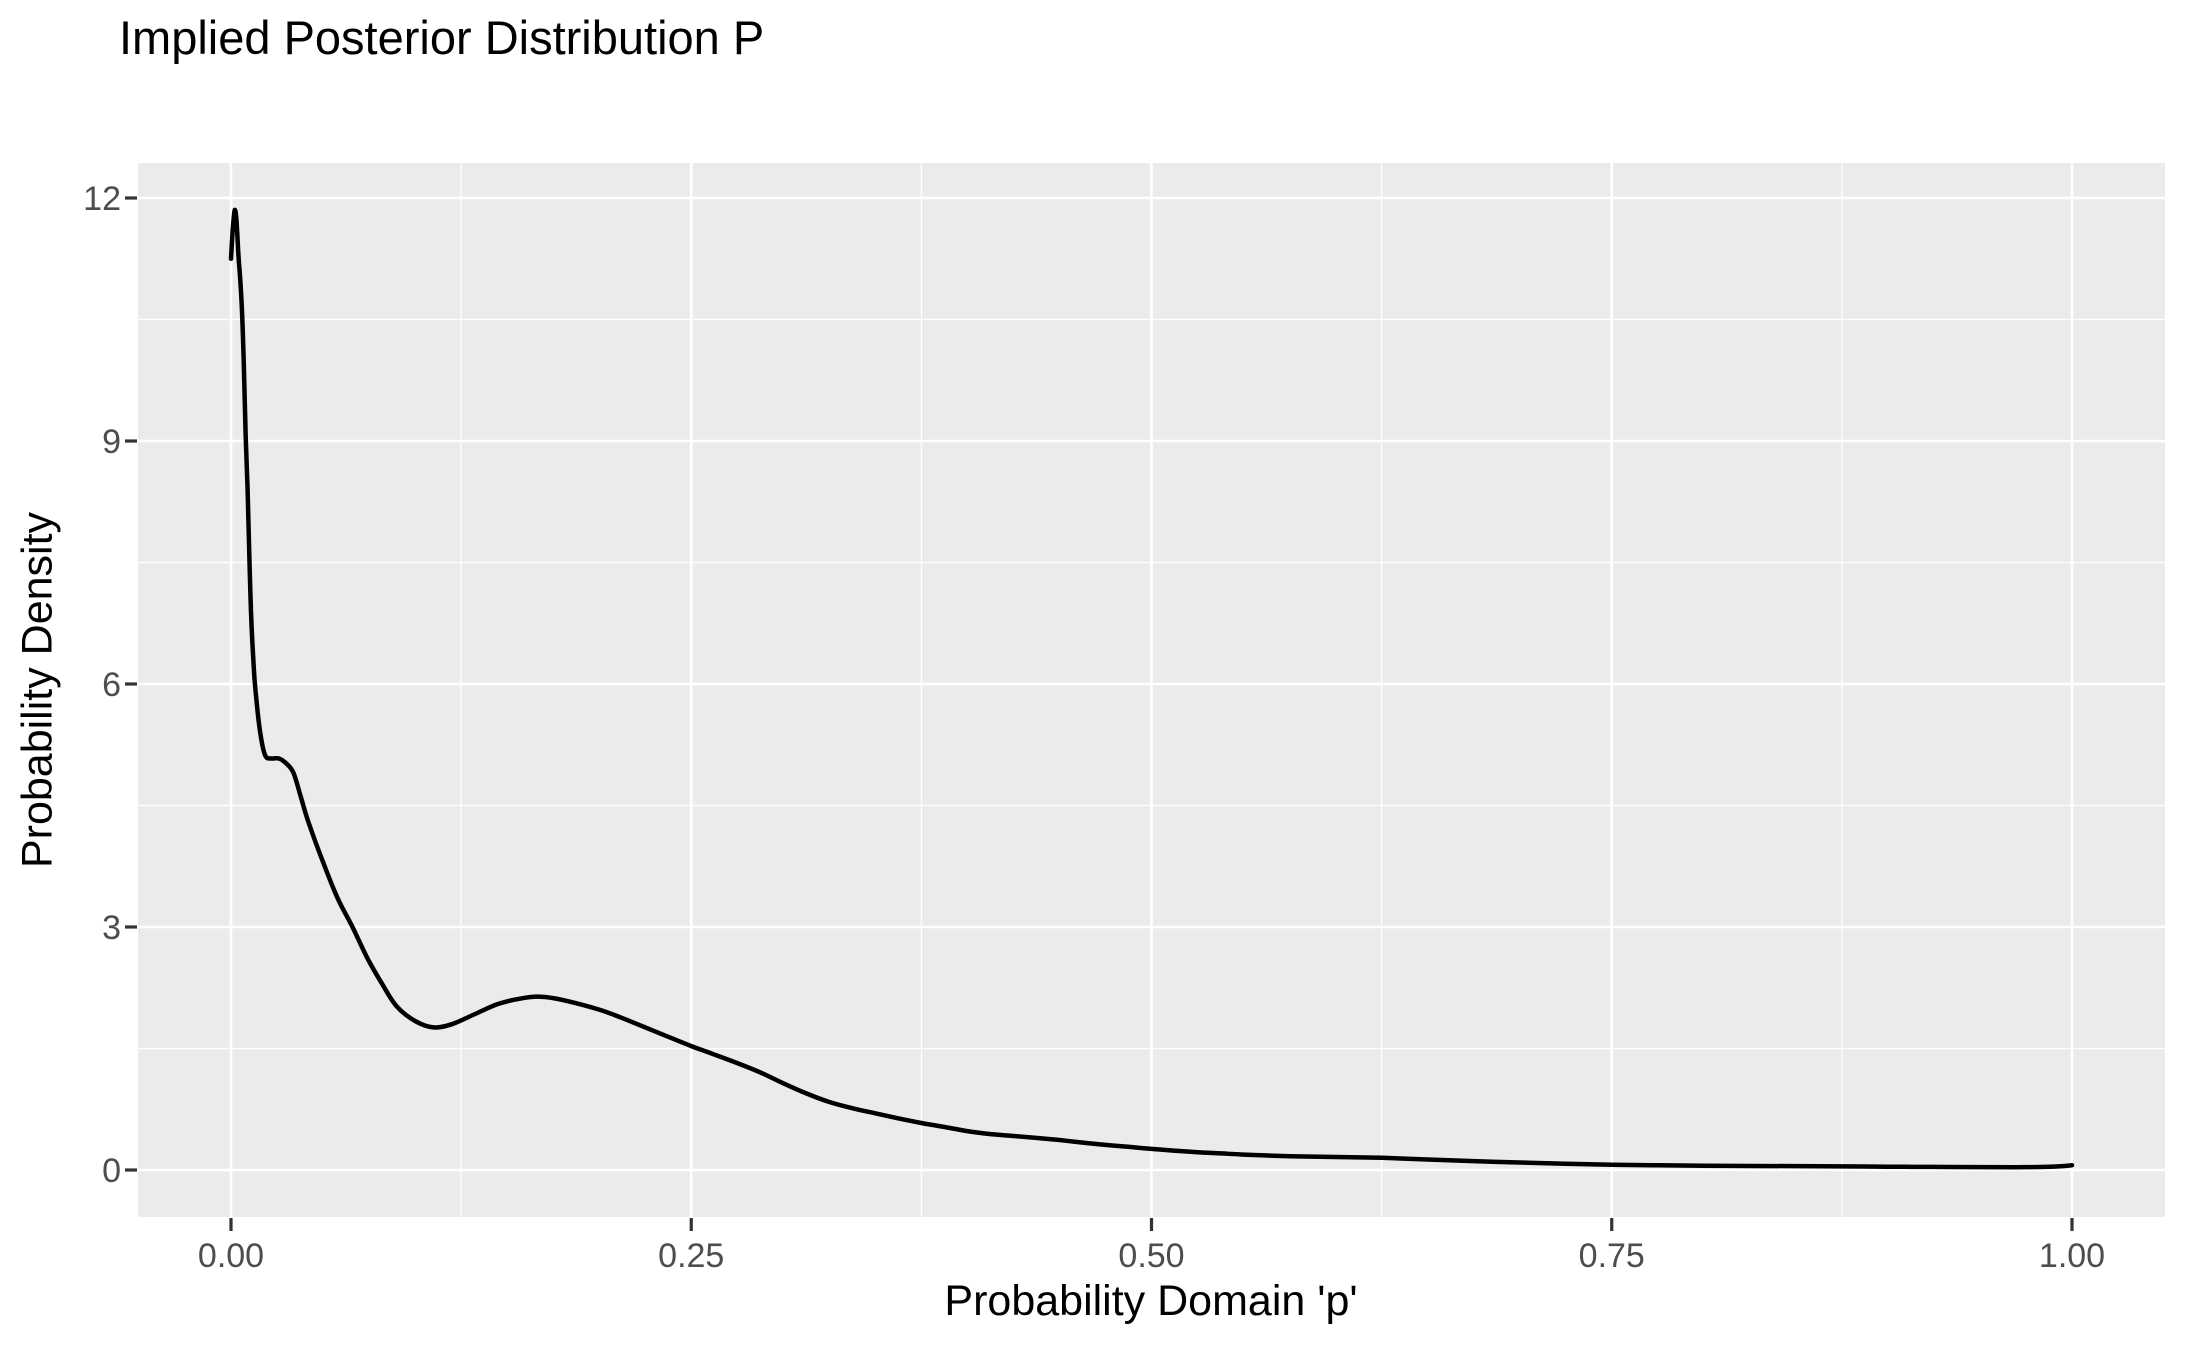  What do you see at coordinates (37, 690) in the screenshot?
I see `y-axis-title: Probability Density` at bounding box center [37, 690].